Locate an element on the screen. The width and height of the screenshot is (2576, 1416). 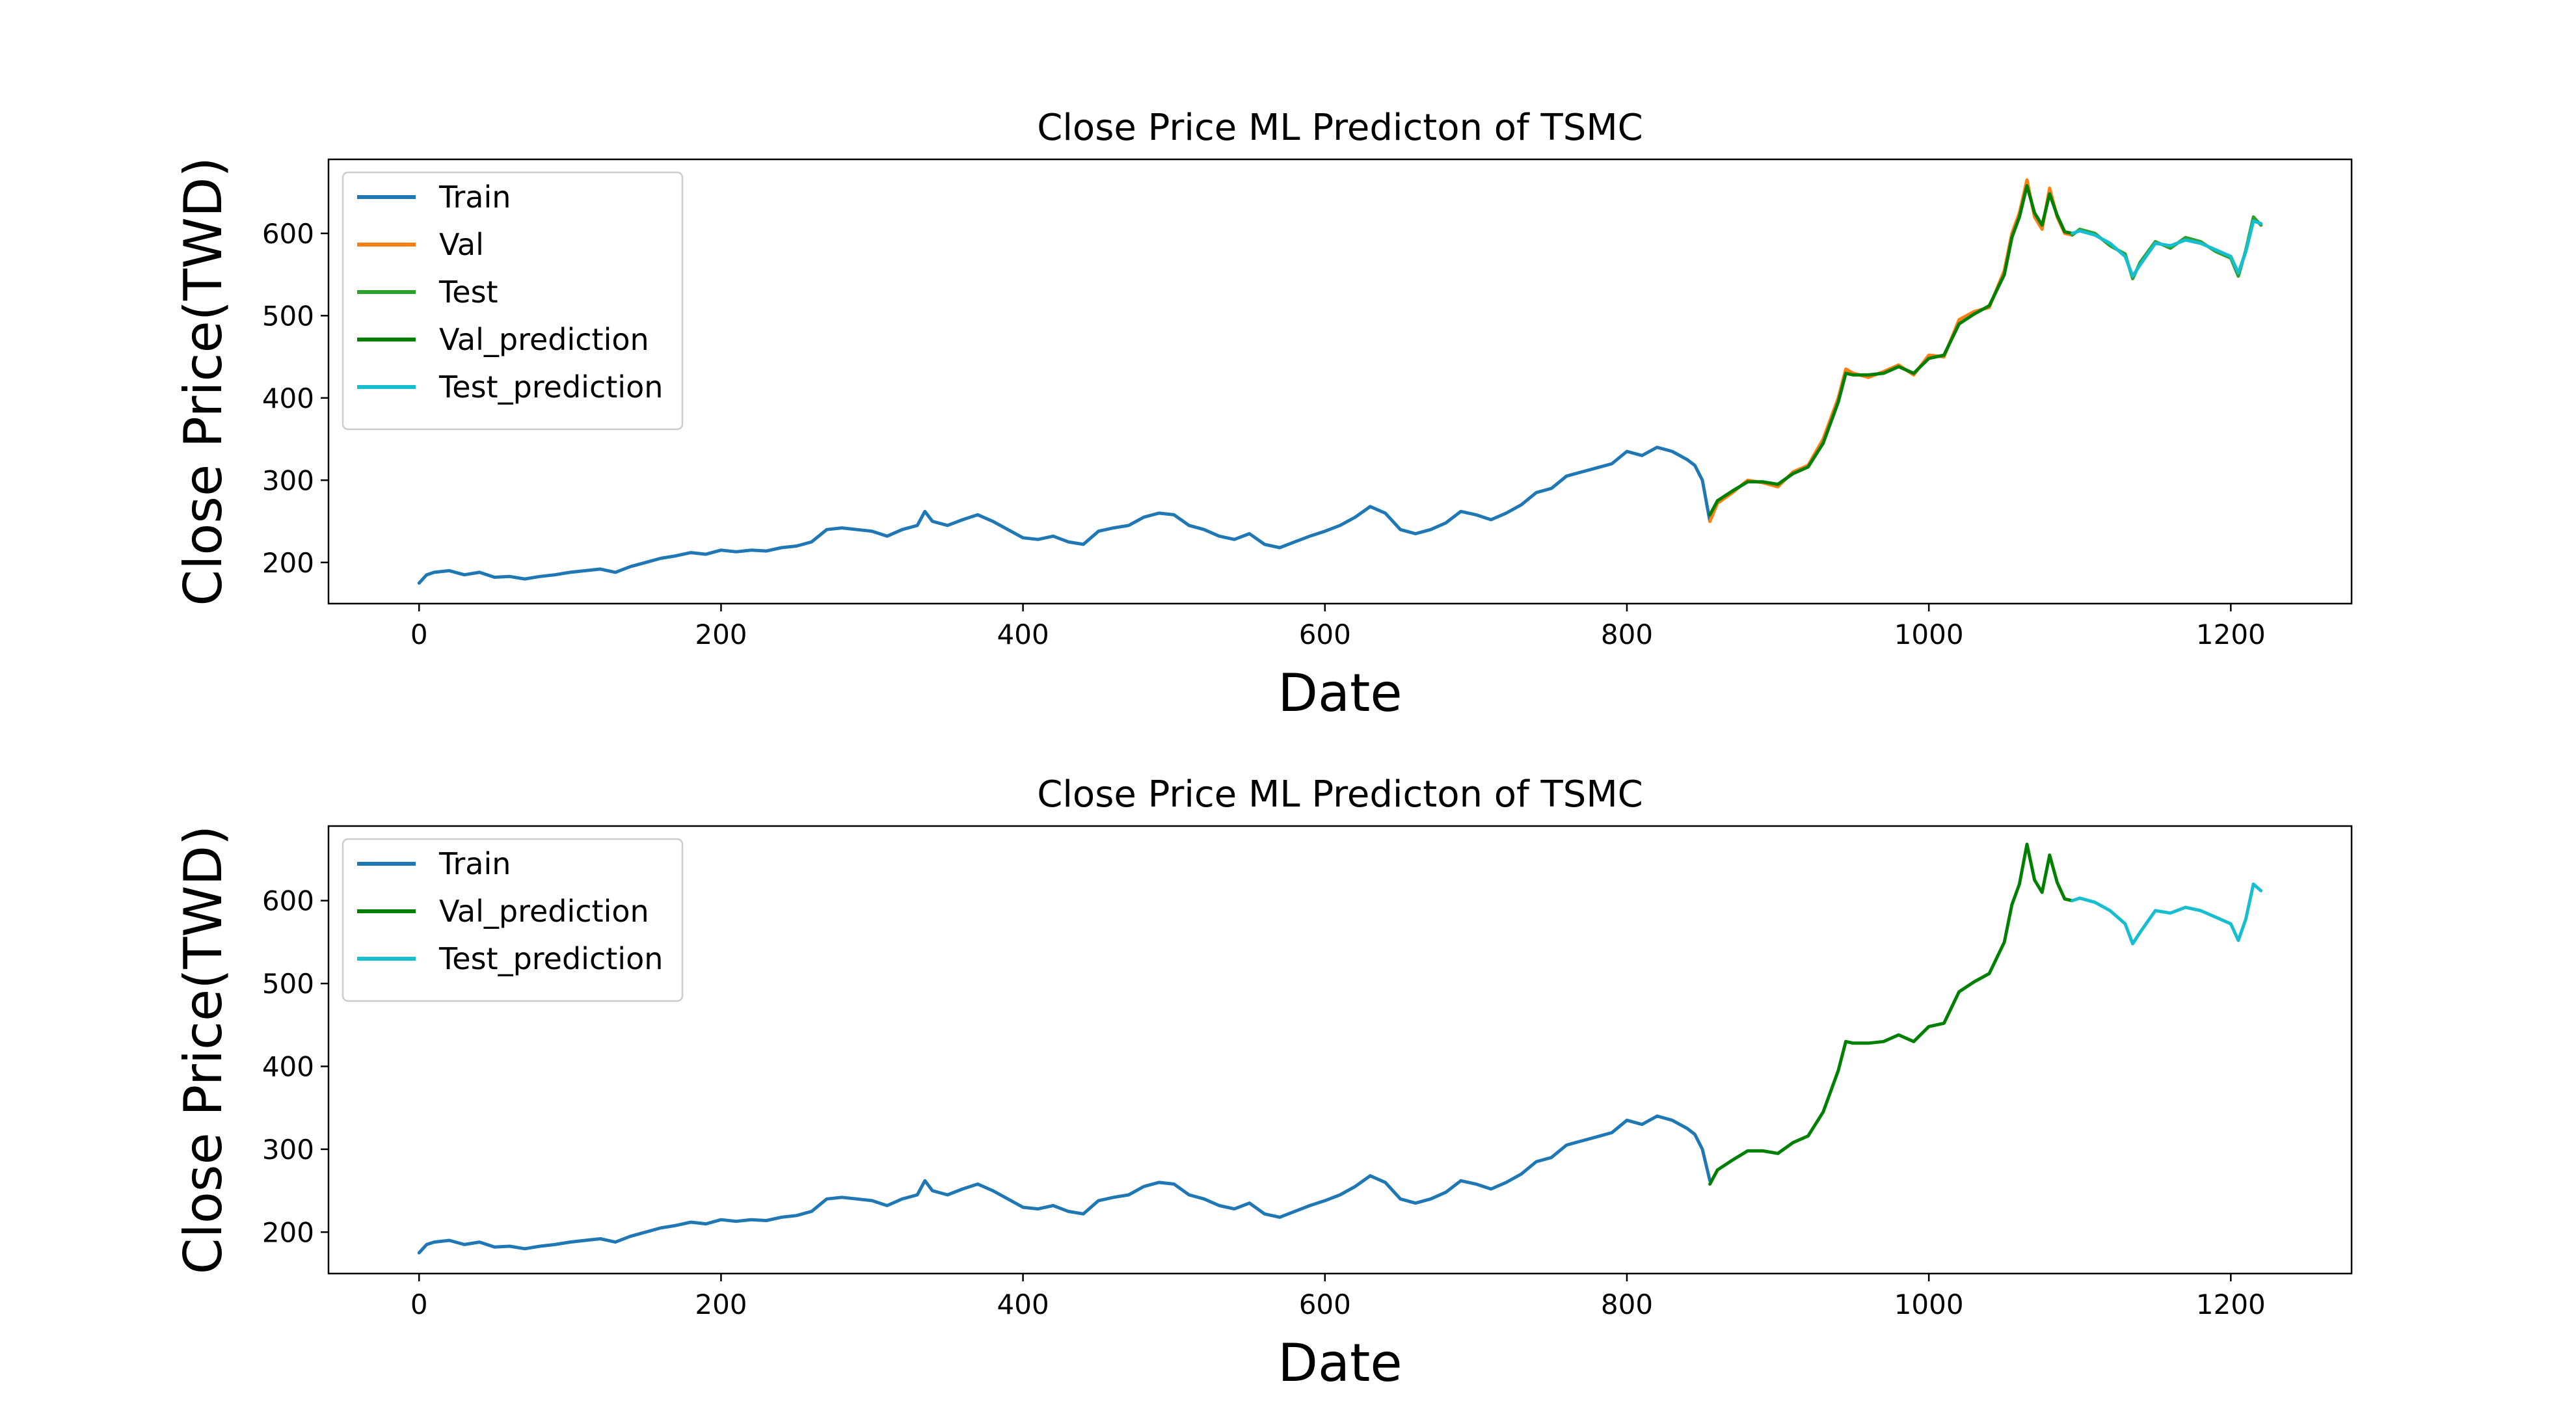
legend: Train Val_prediction Test_prediction is located at coordinates (513, 920).